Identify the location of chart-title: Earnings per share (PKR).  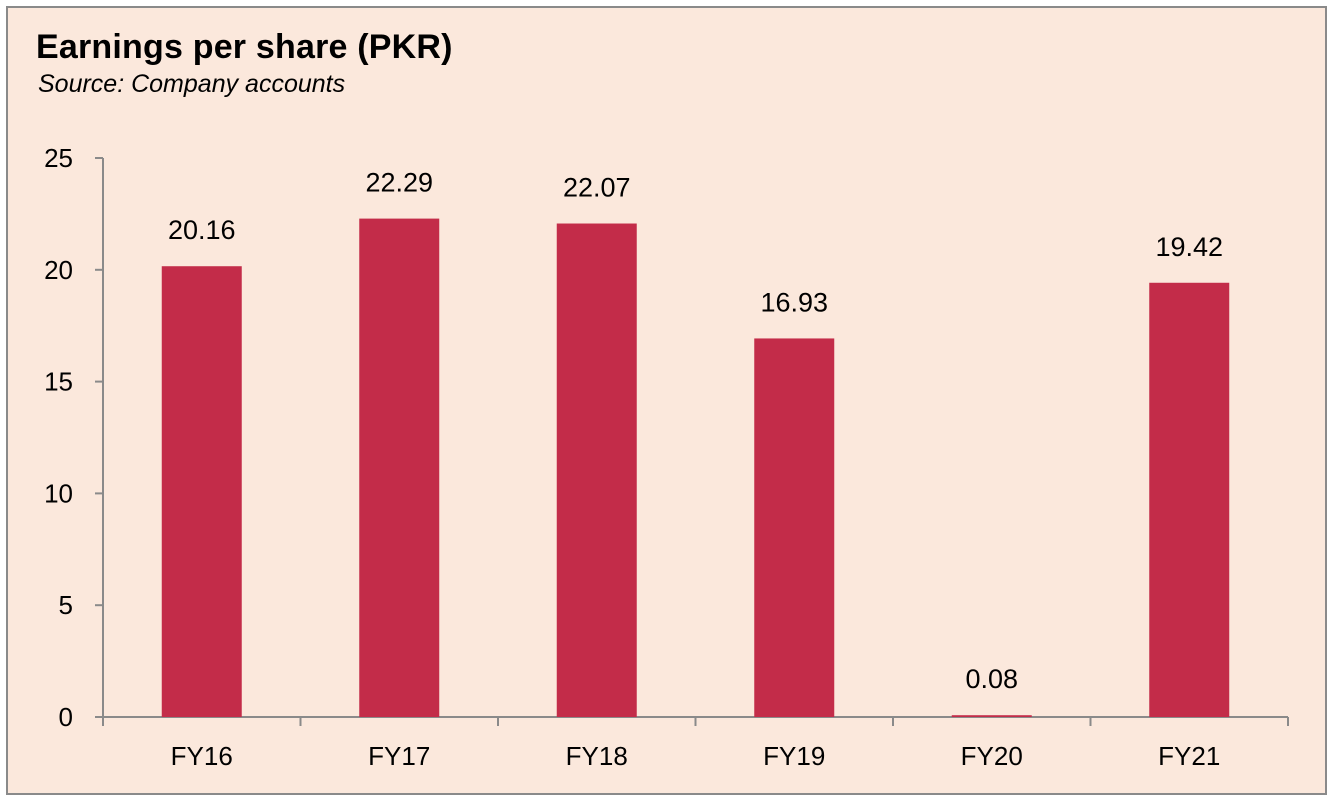
(244, 47).